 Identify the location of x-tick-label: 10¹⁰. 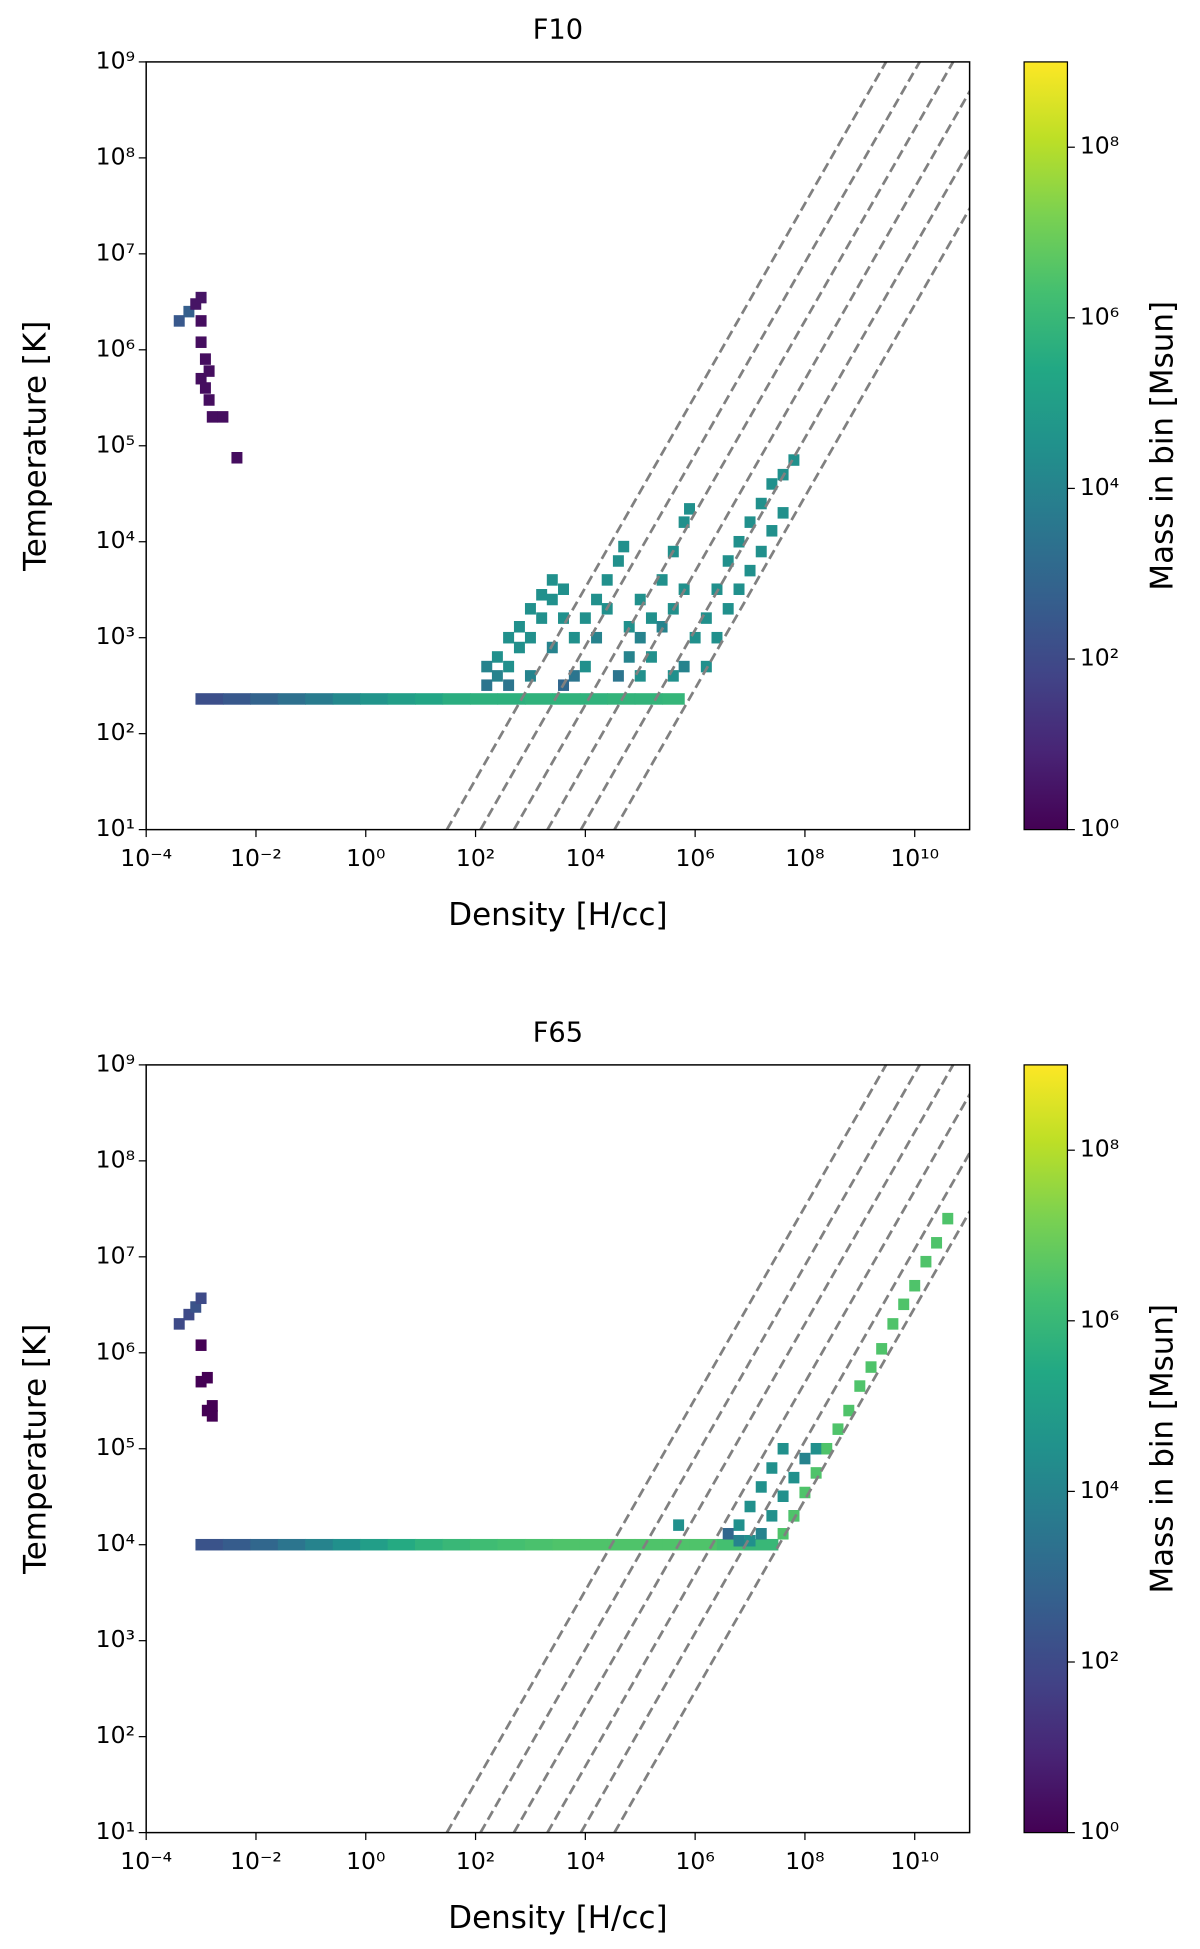
(914, 1861).